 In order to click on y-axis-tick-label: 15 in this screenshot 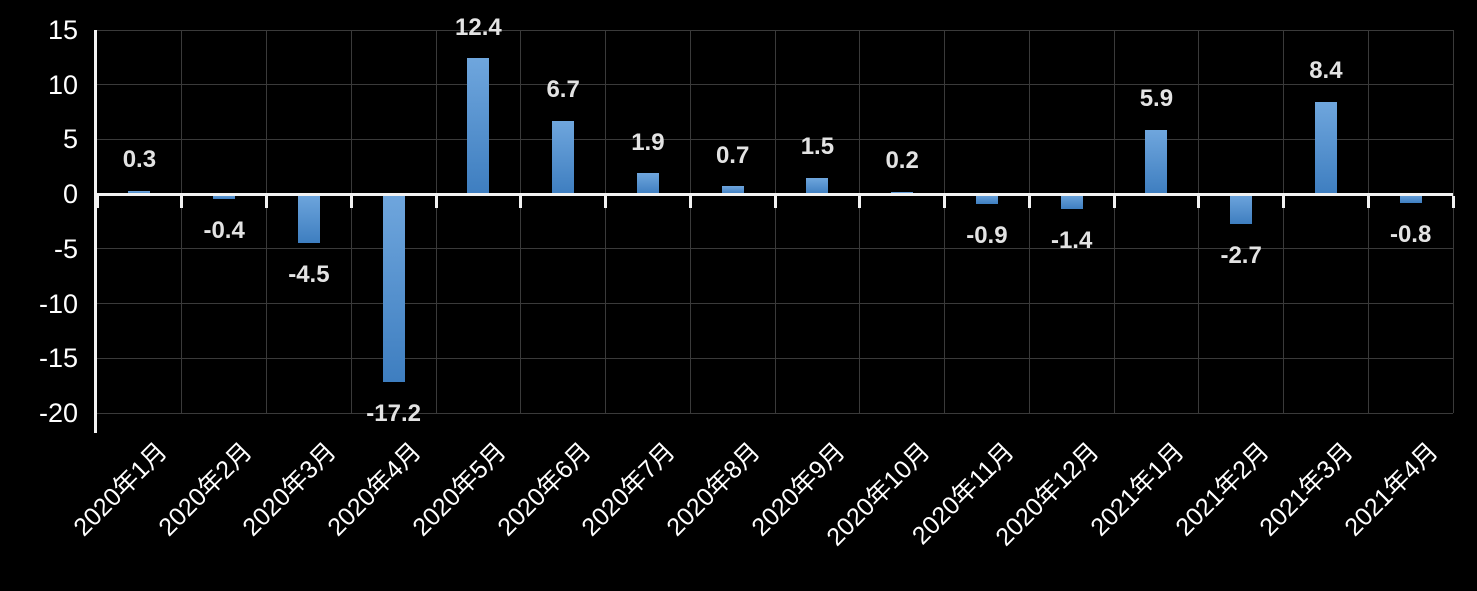, I will do `click(62, 30)`.